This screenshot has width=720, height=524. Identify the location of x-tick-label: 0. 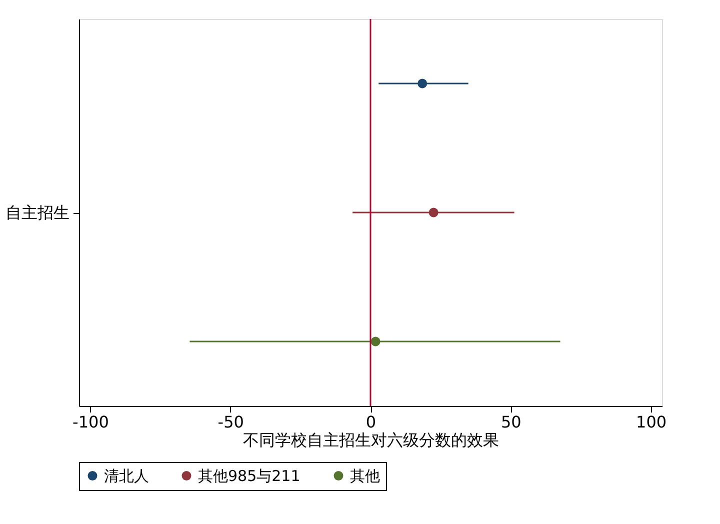
(371, 422).